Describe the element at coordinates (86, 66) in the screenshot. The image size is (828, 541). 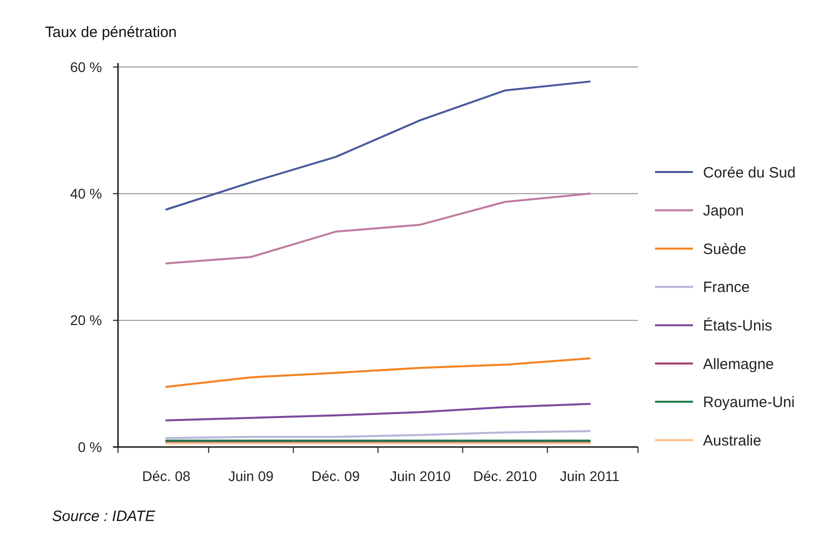
I see `y-tick-label: 60 %` at that location.